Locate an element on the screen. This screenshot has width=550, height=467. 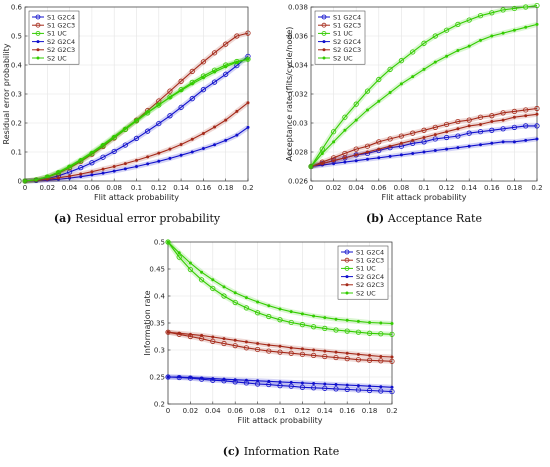
y-tick-label: 0.4 is located at coordinates (160, 297).